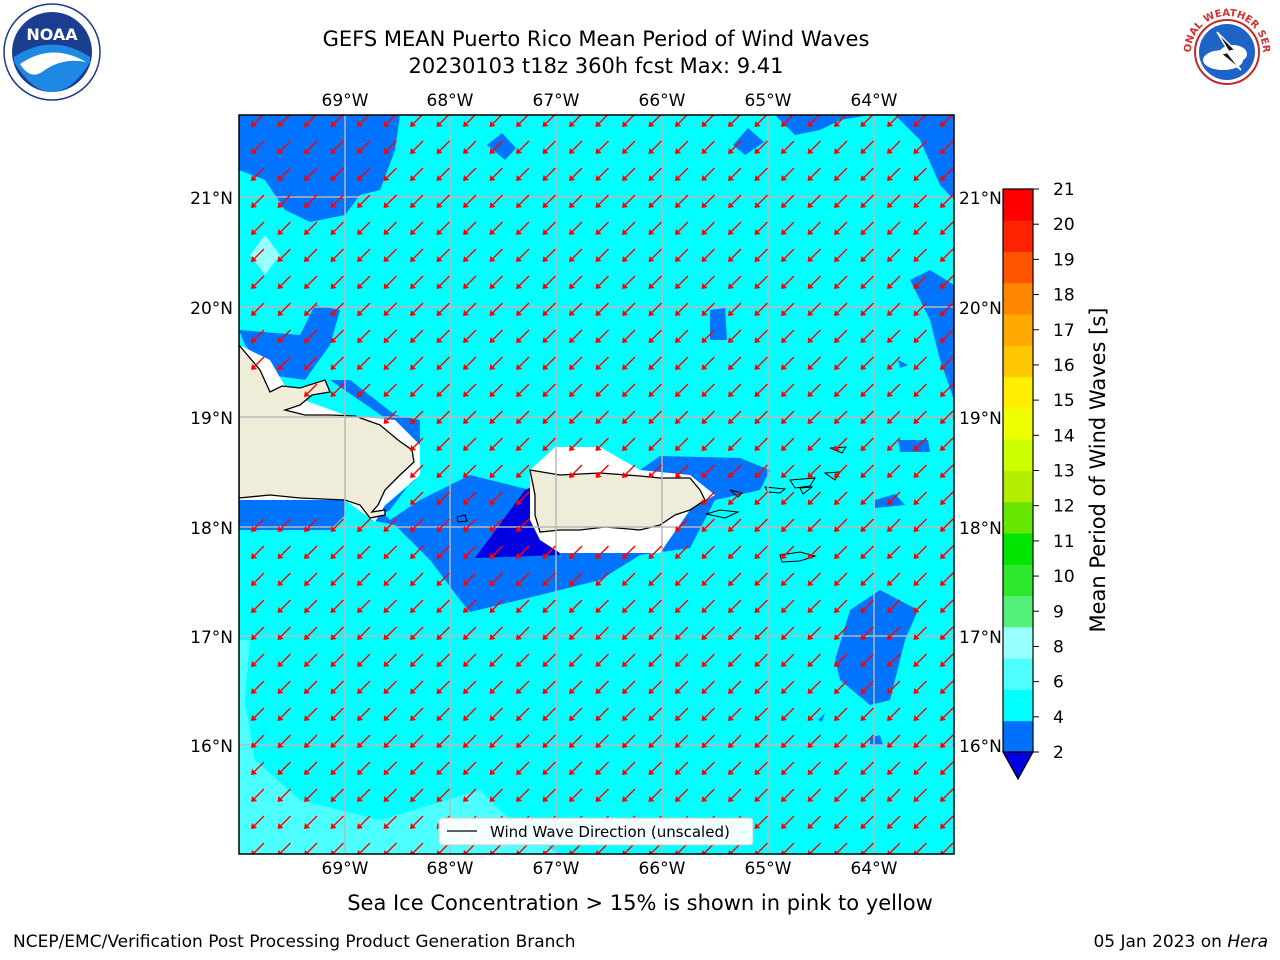 The image size is (1280, 960). I want to click on colorbar-tick-label: 15, so click(1064, 401).